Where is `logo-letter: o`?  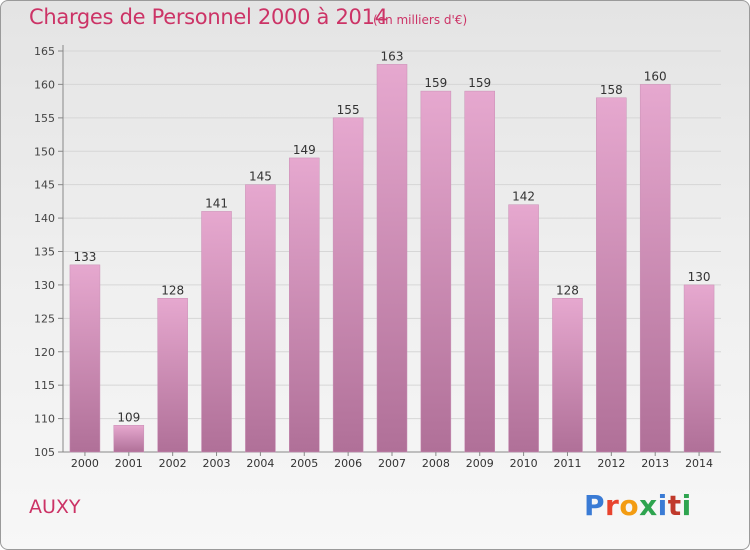
logo-letter: o is located at coordinates (629, 505).